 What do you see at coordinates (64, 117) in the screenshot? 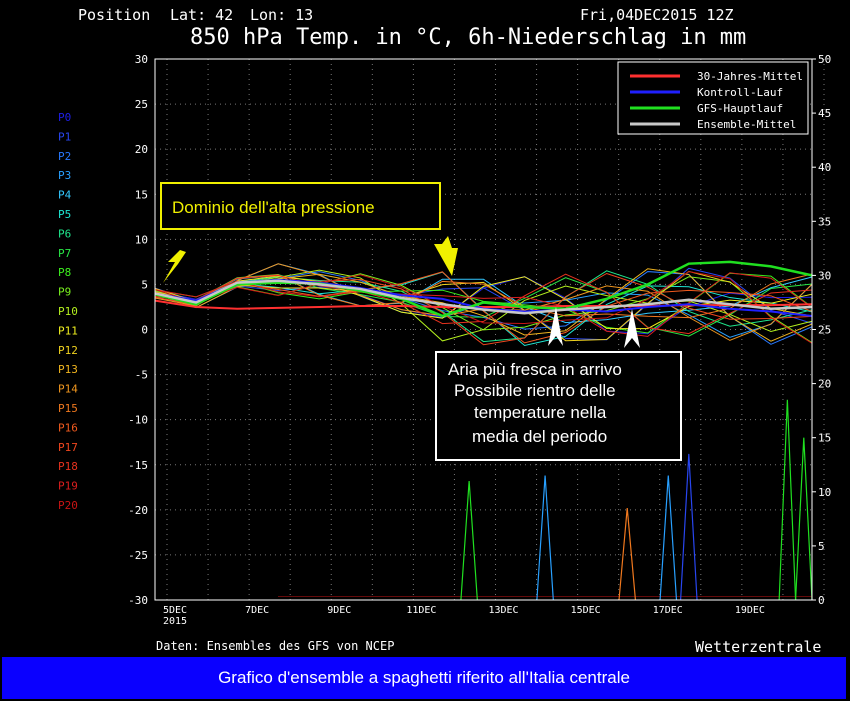
I see `member-label: P0` at bounding box center [64, 117].